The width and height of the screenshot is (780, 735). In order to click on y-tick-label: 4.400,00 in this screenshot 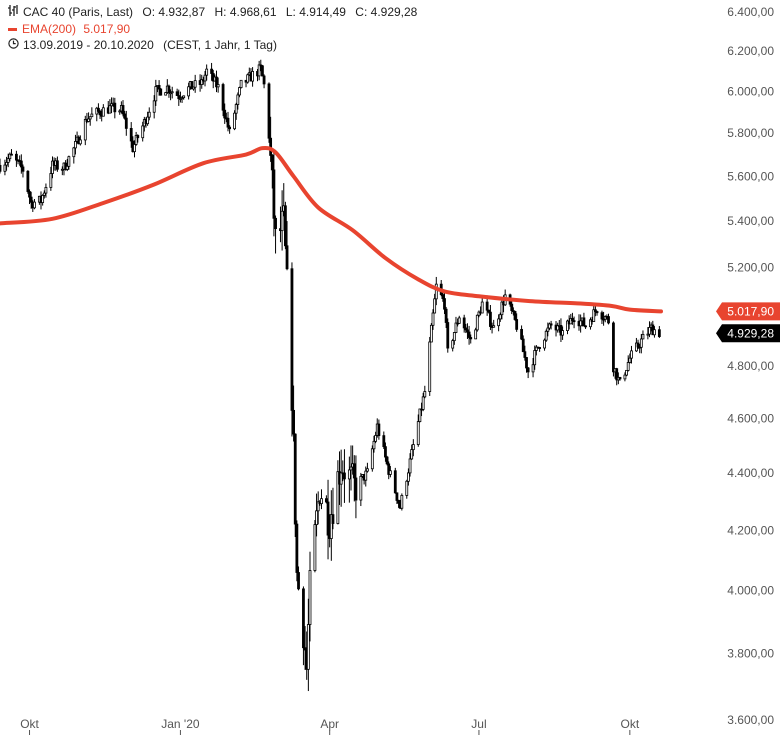, I will do `click(750, 473)`.